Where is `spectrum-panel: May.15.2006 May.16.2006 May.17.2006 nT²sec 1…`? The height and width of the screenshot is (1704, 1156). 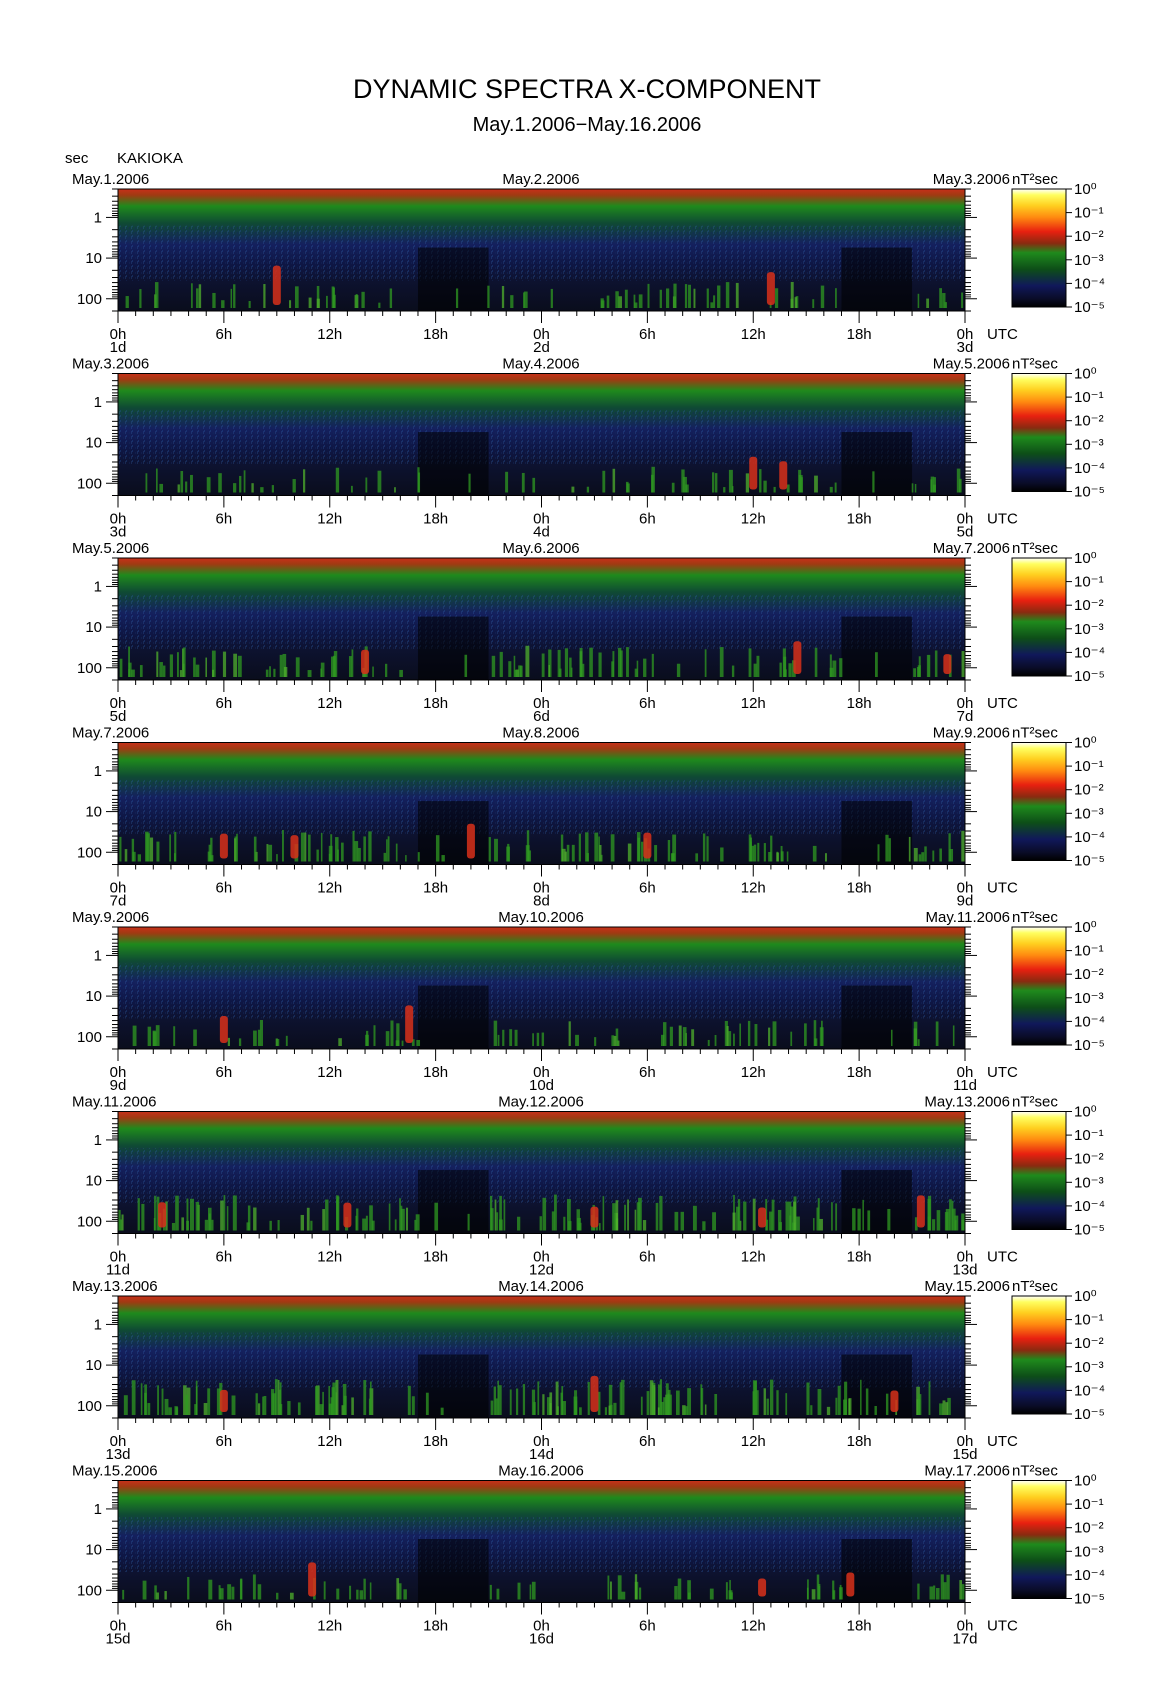
spectrum-panel: May.15.2006 May.16.2006 May.17.2006 nT²sec 1… is located at coordinates (588, 1555).